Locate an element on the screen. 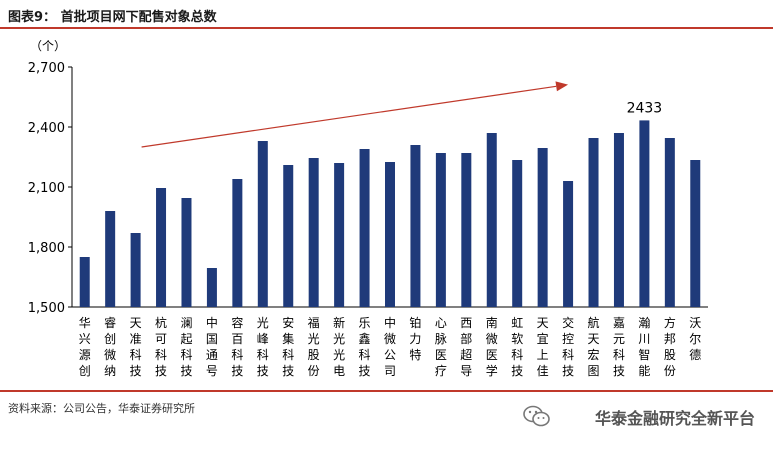 This screenshot has width=773, height=449. data-label: 2433 is located at coordinates (645, 108).